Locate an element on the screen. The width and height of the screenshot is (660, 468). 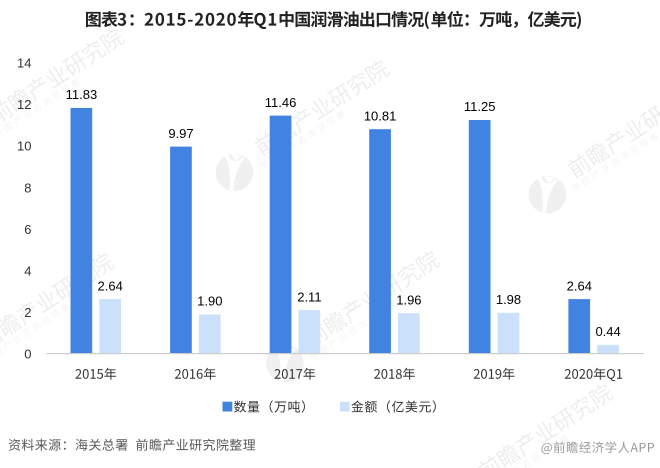
svg-text: 11.46 is located at coordinates (281, 102).